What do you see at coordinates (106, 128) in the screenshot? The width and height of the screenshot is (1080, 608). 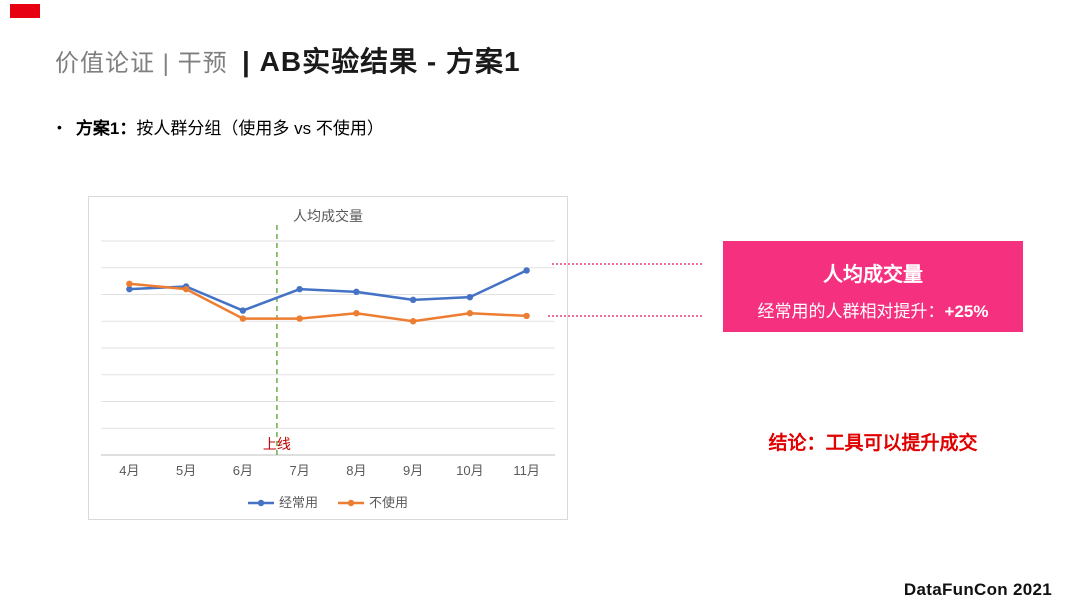 I see `bullet-label: 方案1：` at bounding box center [106, 128].